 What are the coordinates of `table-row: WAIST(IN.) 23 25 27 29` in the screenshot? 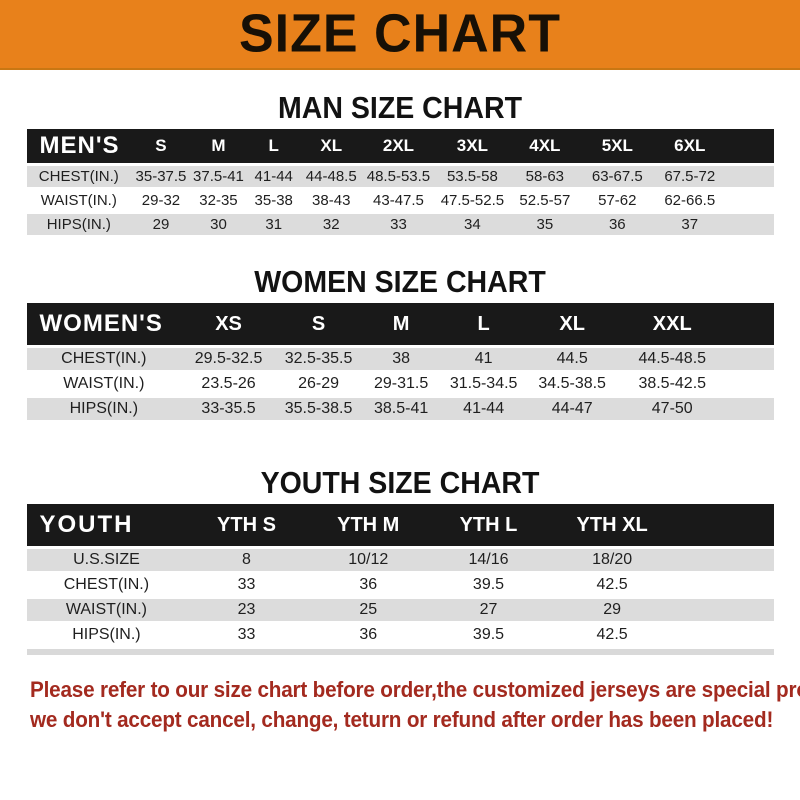 It's located at (400, 610).